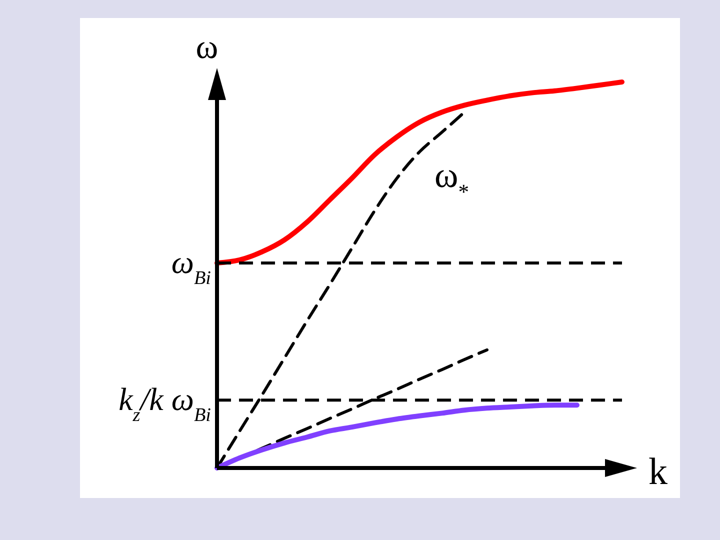  I want to click on y-axis-title: ω, so click(207, 47).